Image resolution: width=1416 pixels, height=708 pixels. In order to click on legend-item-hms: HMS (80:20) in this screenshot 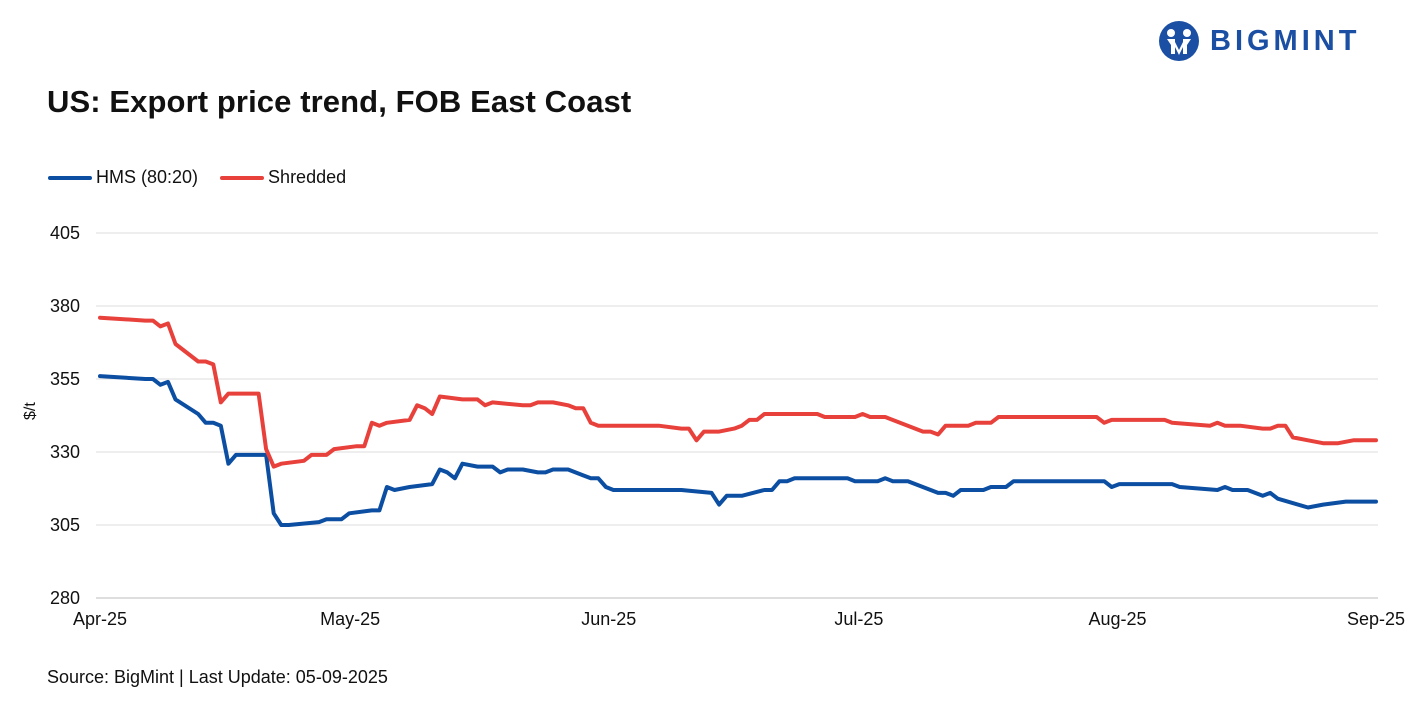, I will do `click(123, 177)`.